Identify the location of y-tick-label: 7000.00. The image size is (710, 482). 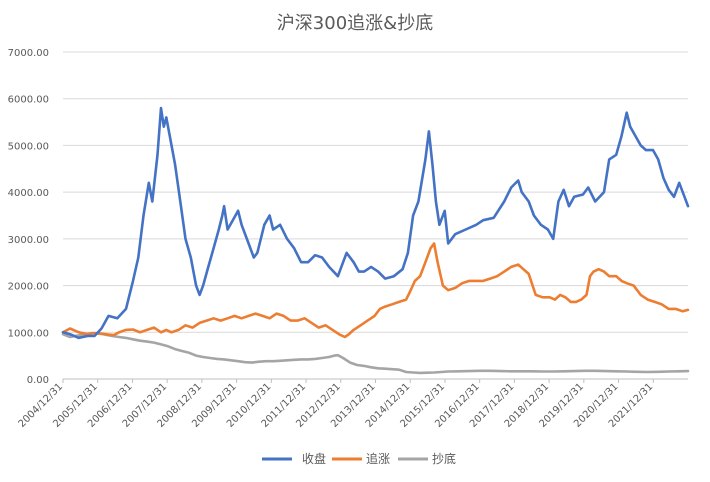
(28, 53).